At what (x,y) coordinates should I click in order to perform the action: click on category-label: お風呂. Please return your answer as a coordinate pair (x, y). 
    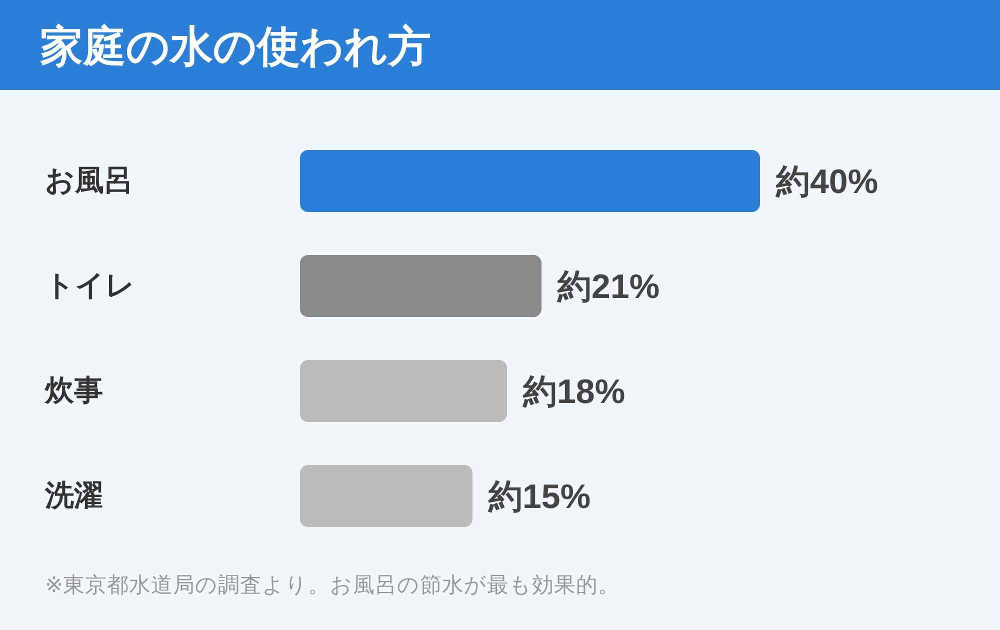
    Looking at the image, I should click on (89, 181).